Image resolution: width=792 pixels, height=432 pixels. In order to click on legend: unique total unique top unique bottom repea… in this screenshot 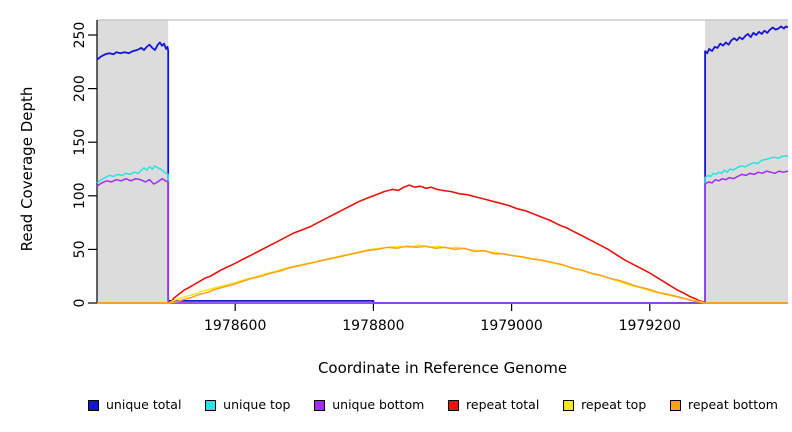, I will do `click(433, 405)`.